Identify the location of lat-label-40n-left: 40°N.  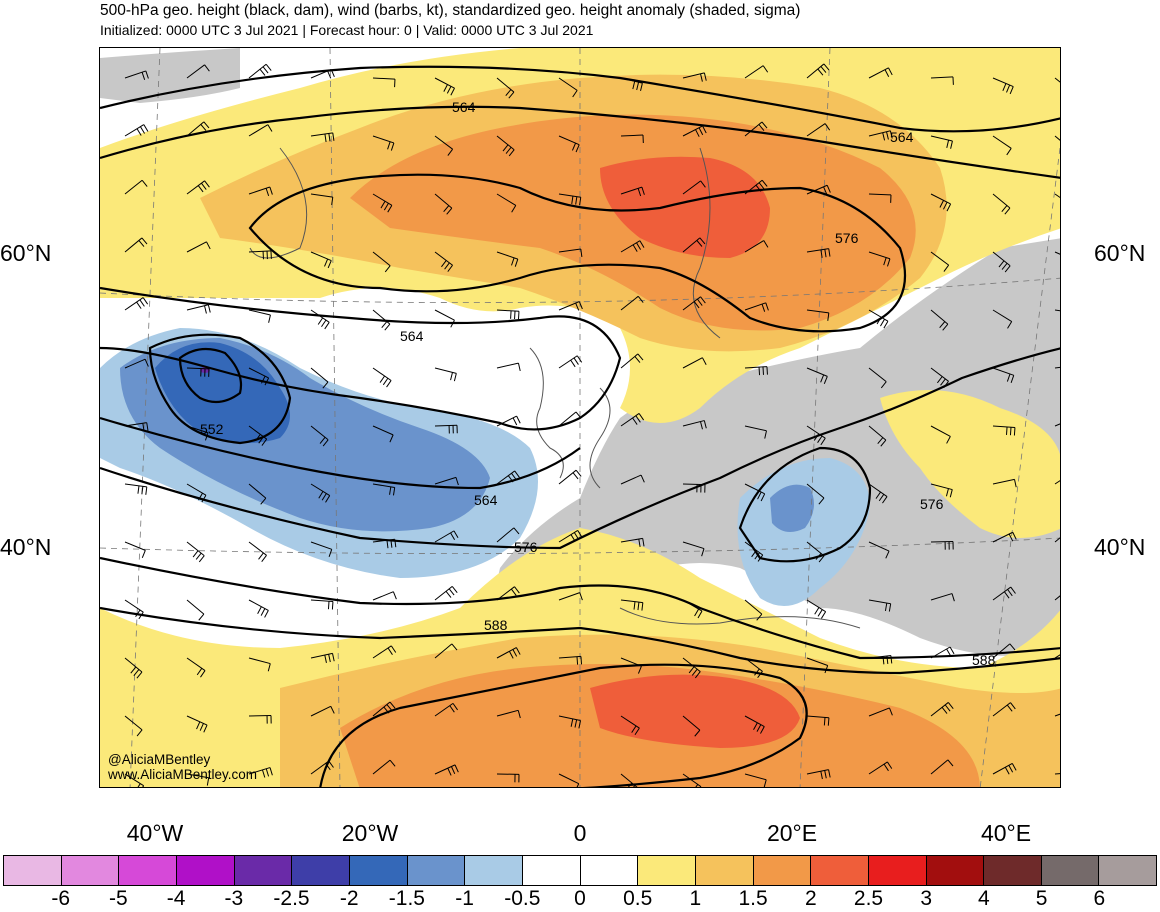
(26, 547).